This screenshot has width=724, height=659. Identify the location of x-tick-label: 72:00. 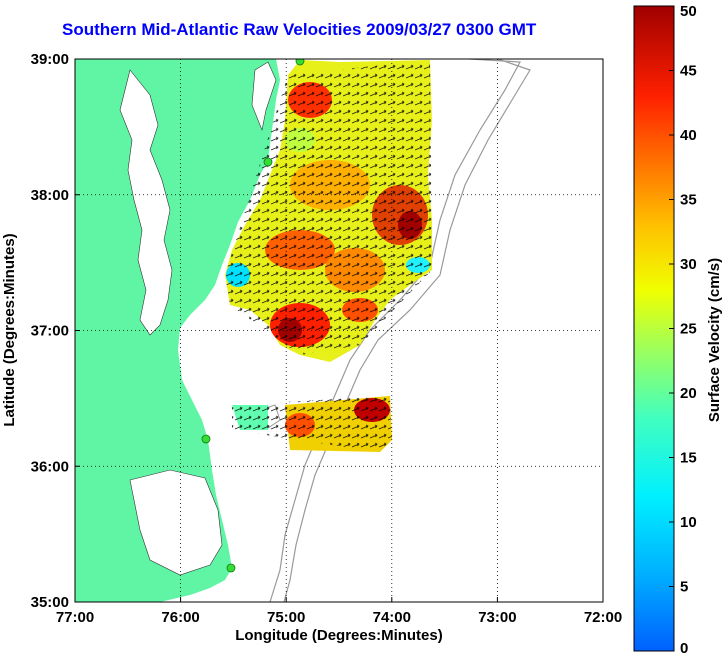
(603, 617).